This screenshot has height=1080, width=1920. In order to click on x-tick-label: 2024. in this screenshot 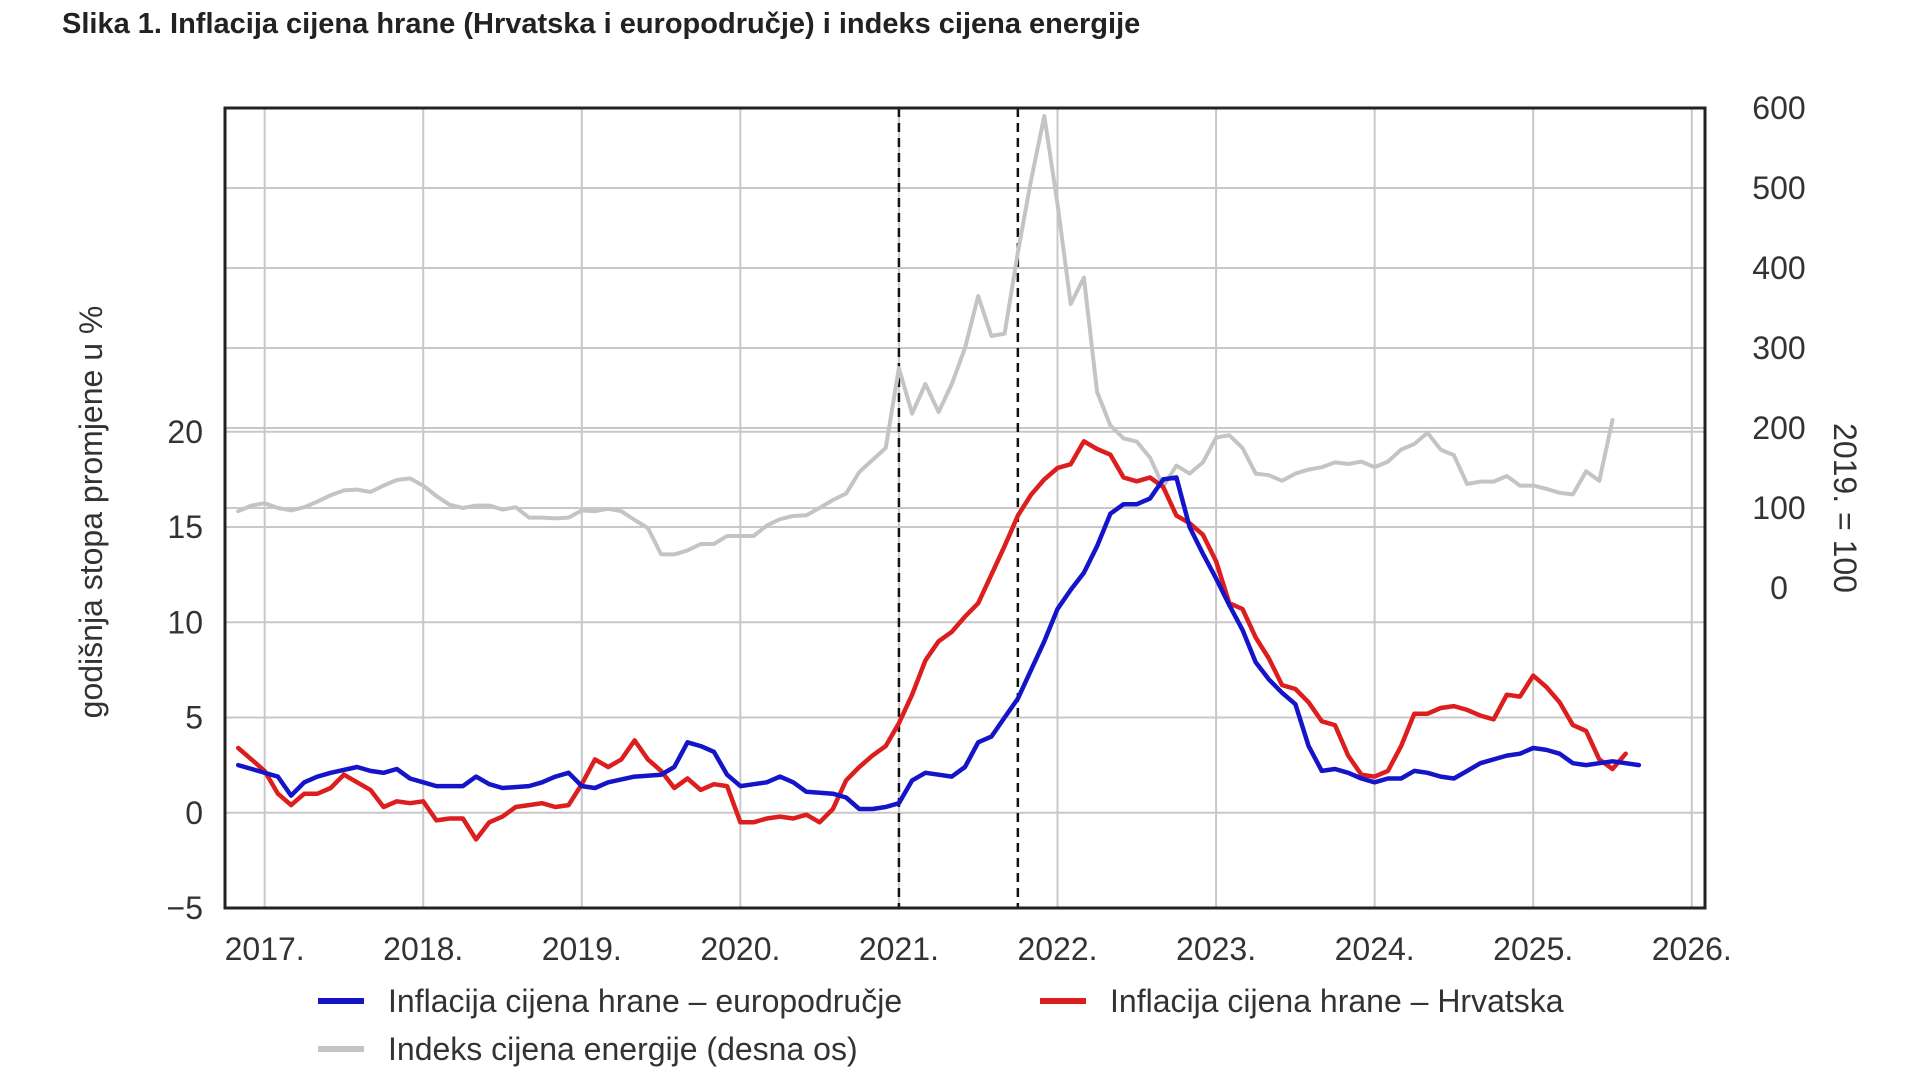, I will do `click(1375, 949)`.